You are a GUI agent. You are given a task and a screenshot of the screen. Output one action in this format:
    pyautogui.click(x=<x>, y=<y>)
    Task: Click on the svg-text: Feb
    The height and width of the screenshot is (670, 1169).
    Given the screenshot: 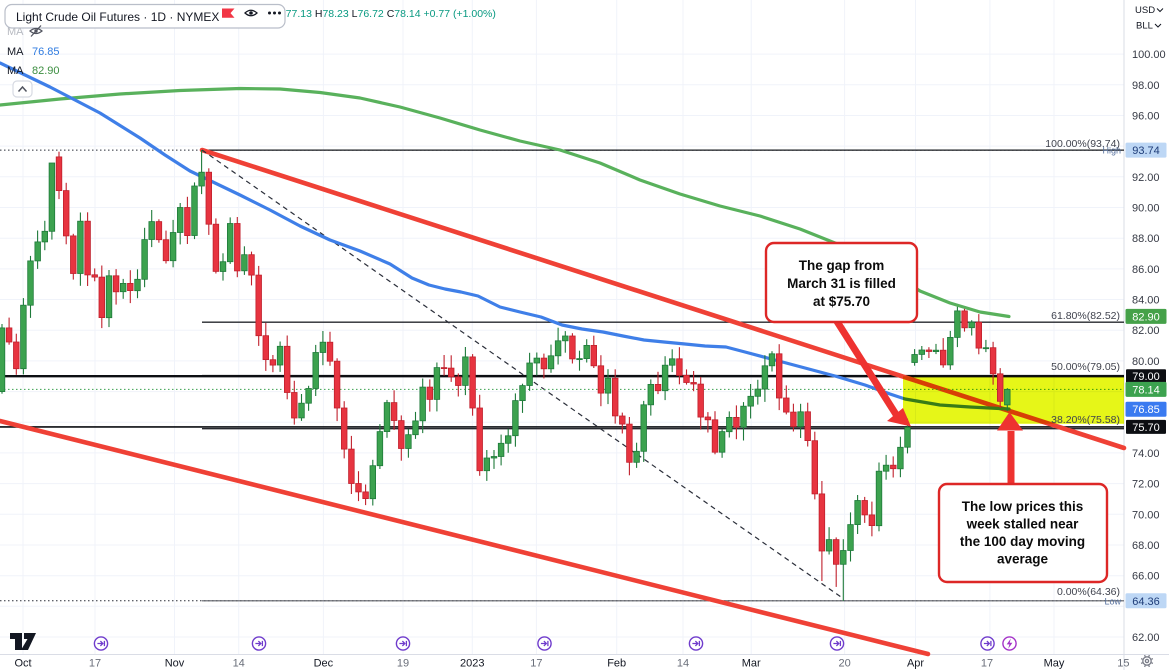 What is the action you would take?
    pyautogui.click(x=616, y=664)
    